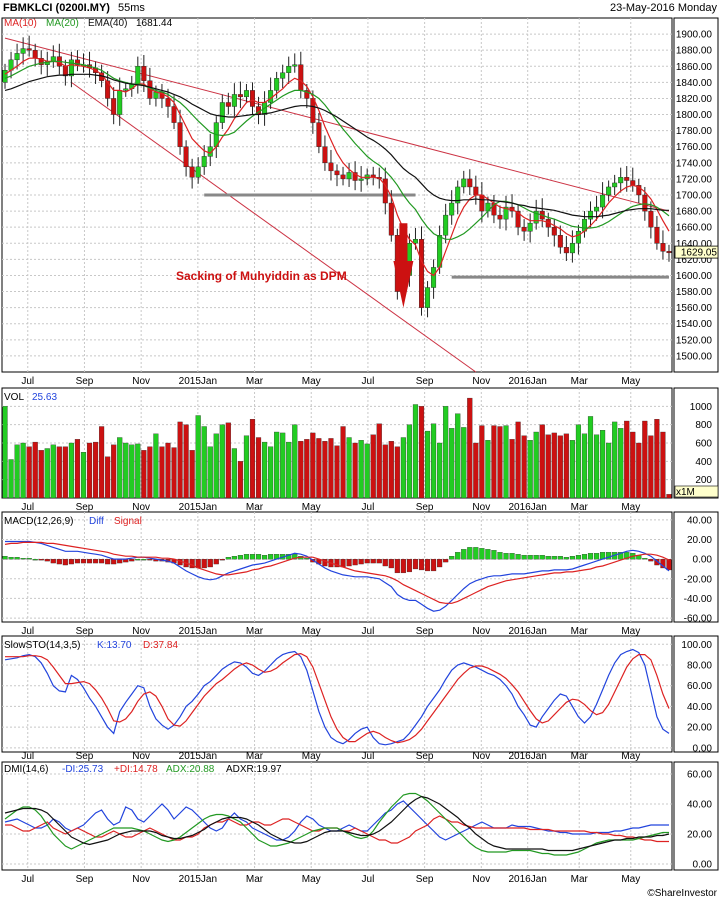  I want to click on sto-legend-d: D:37.84, so click(160, 645).